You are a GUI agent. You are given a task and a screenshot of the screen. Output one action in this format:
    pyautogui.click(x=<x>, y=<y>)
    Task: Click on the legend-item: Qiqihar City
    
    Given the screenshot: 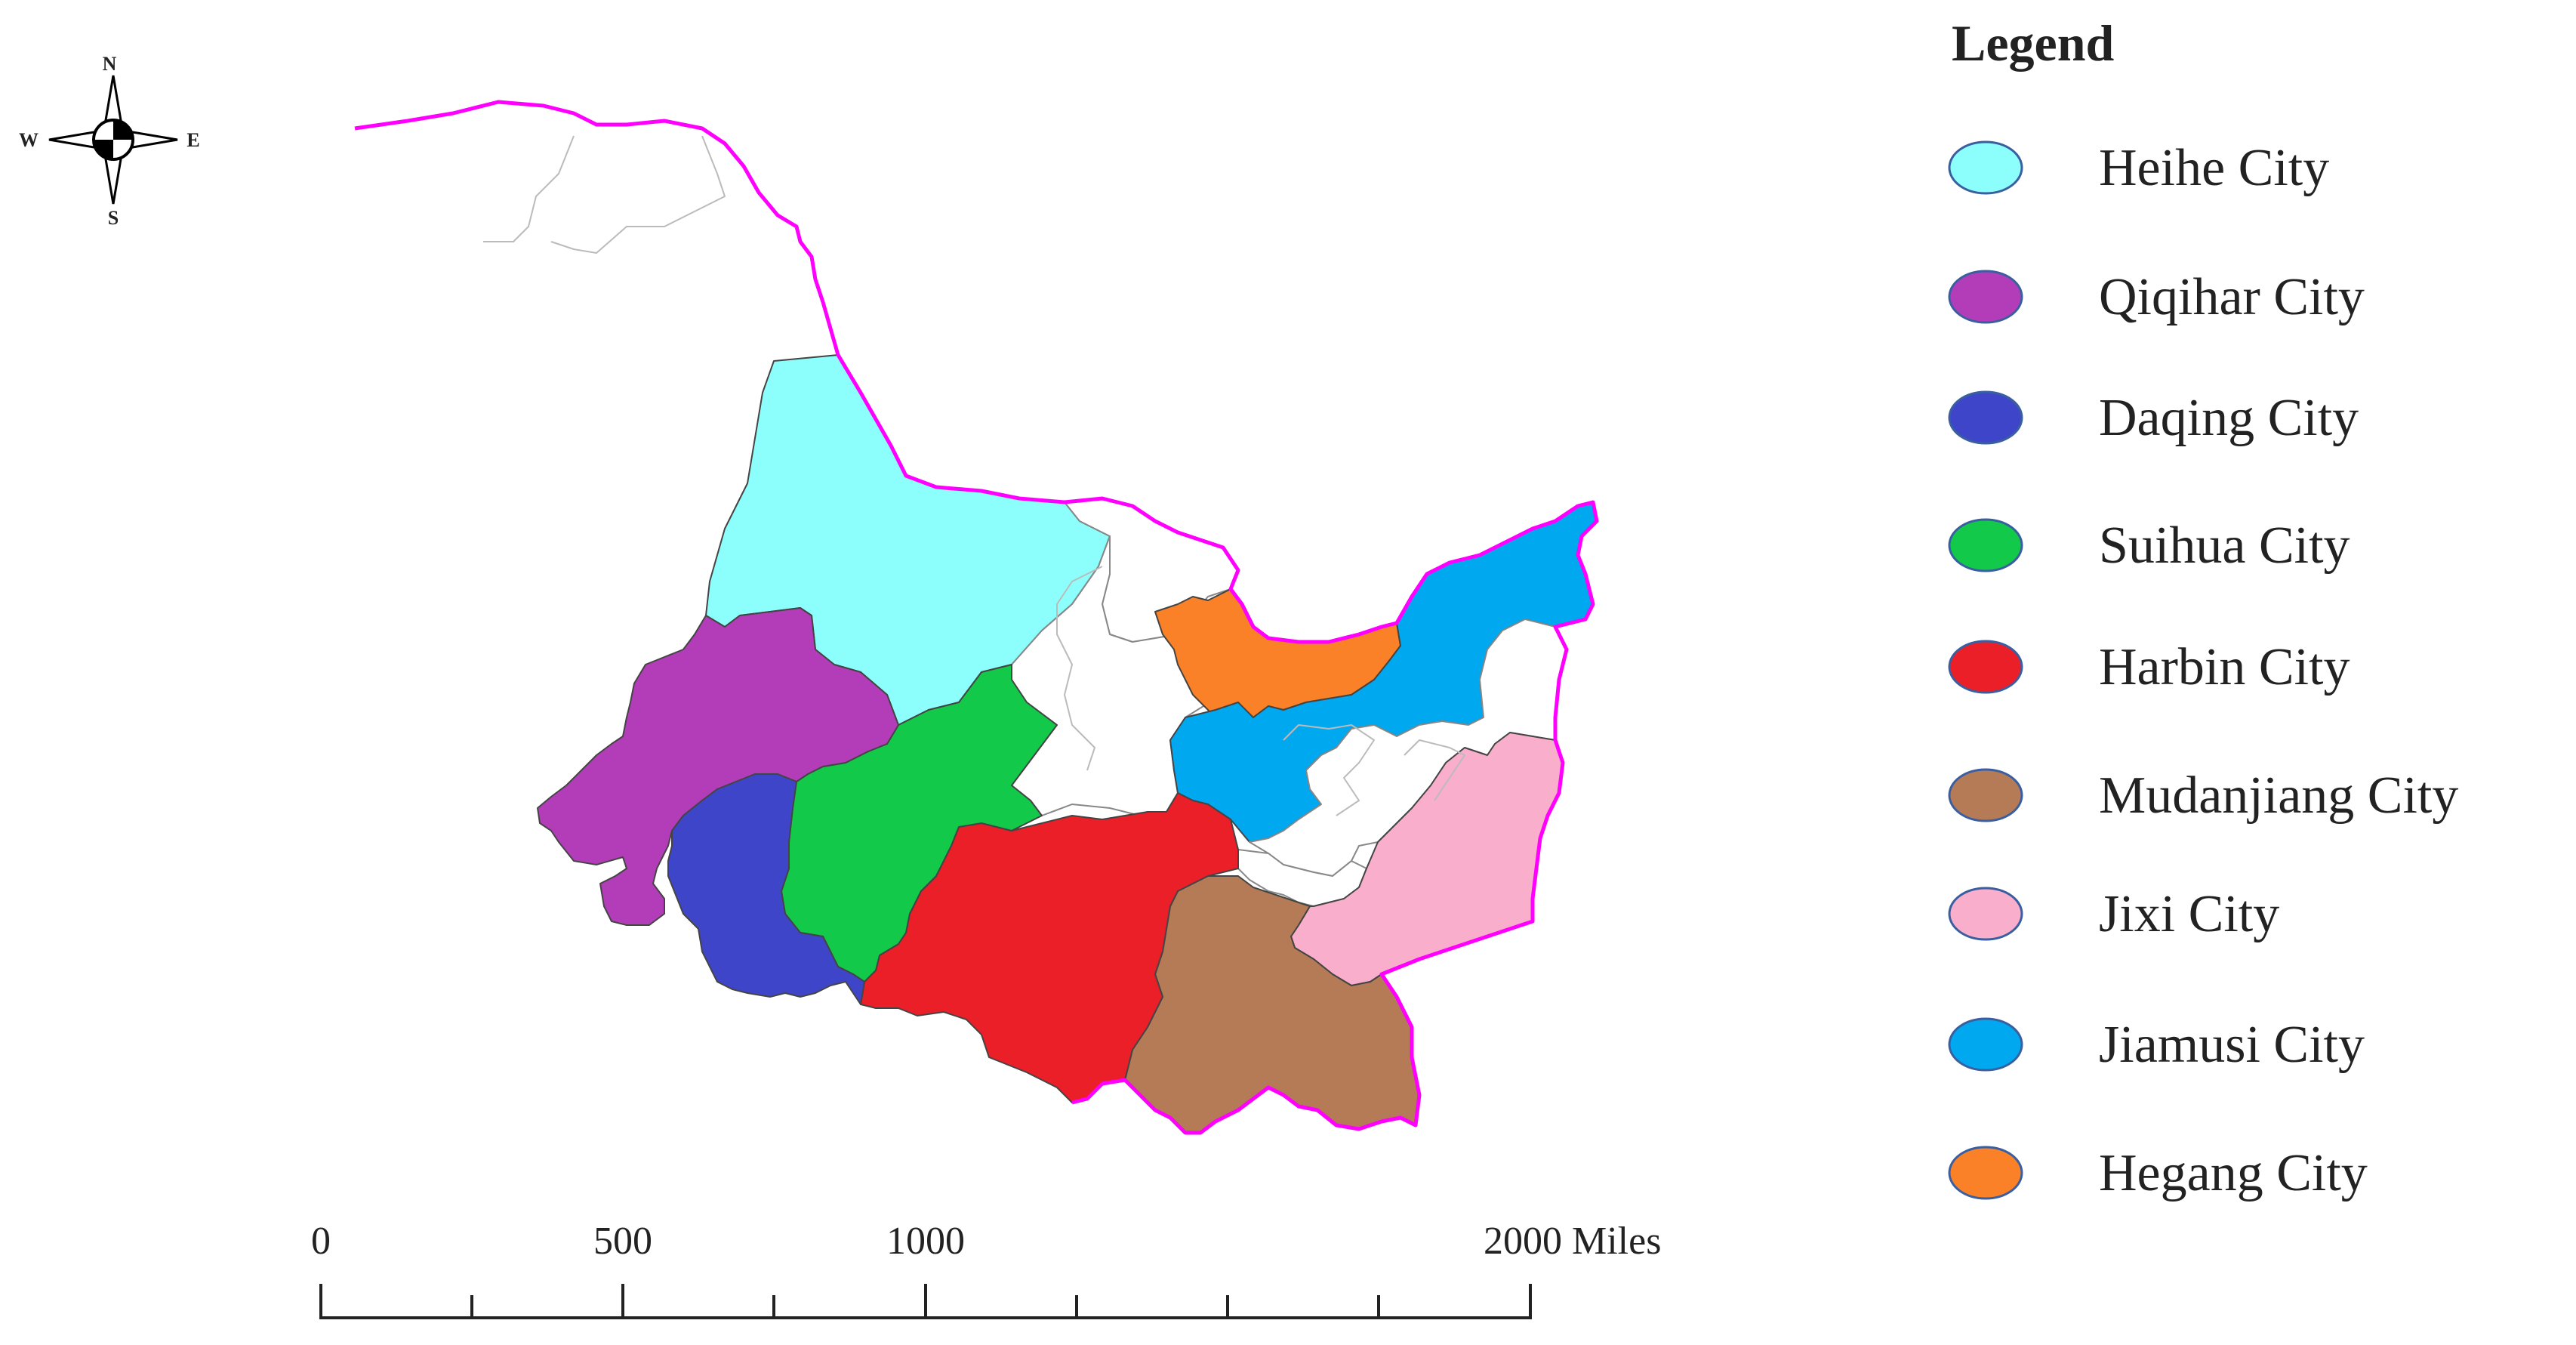 What is the action you would take?
    pyautogui.click(x=2156, y=297)
    